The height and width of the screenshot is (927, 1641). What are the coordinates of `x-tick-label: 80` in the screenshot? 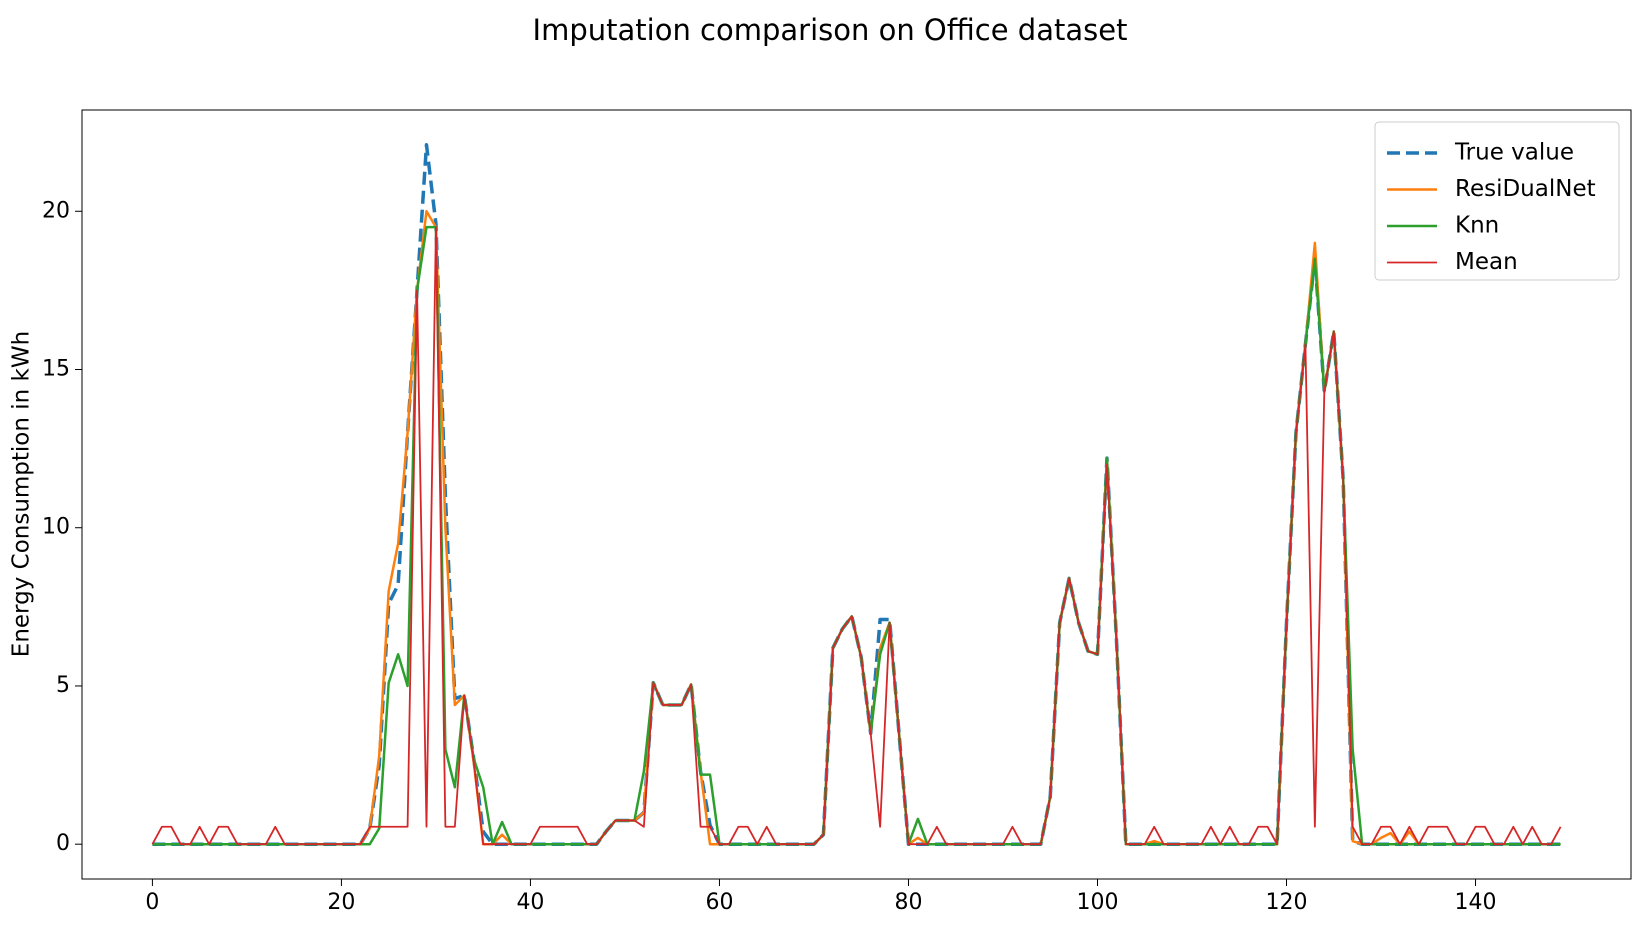 It's located at (908, 902).